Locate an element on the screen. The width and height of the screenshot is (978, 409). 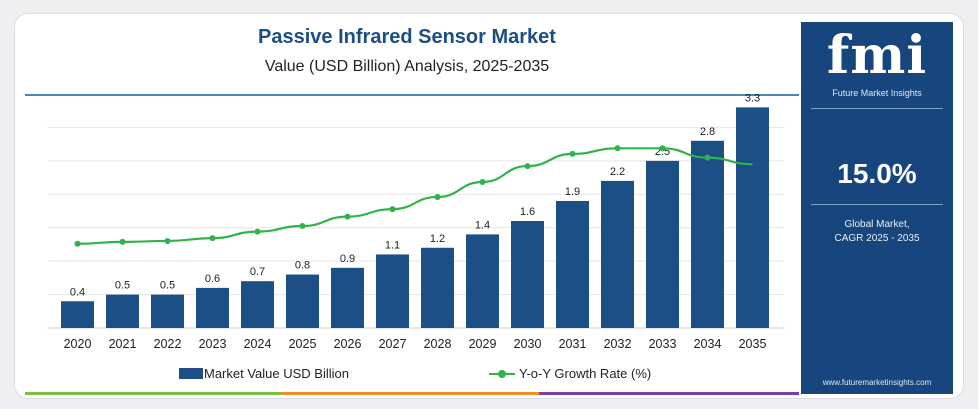
growth-point-2020 is located at coordinates (77, 243).